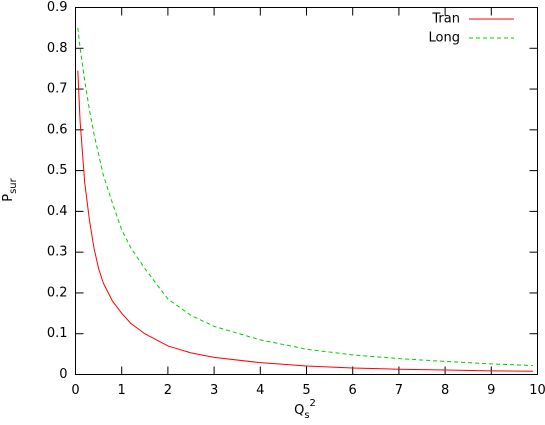 Image resolution: width=545 pixels, height=425 pixels. I want to click on x-tick-label: 1, so click(122, 390).